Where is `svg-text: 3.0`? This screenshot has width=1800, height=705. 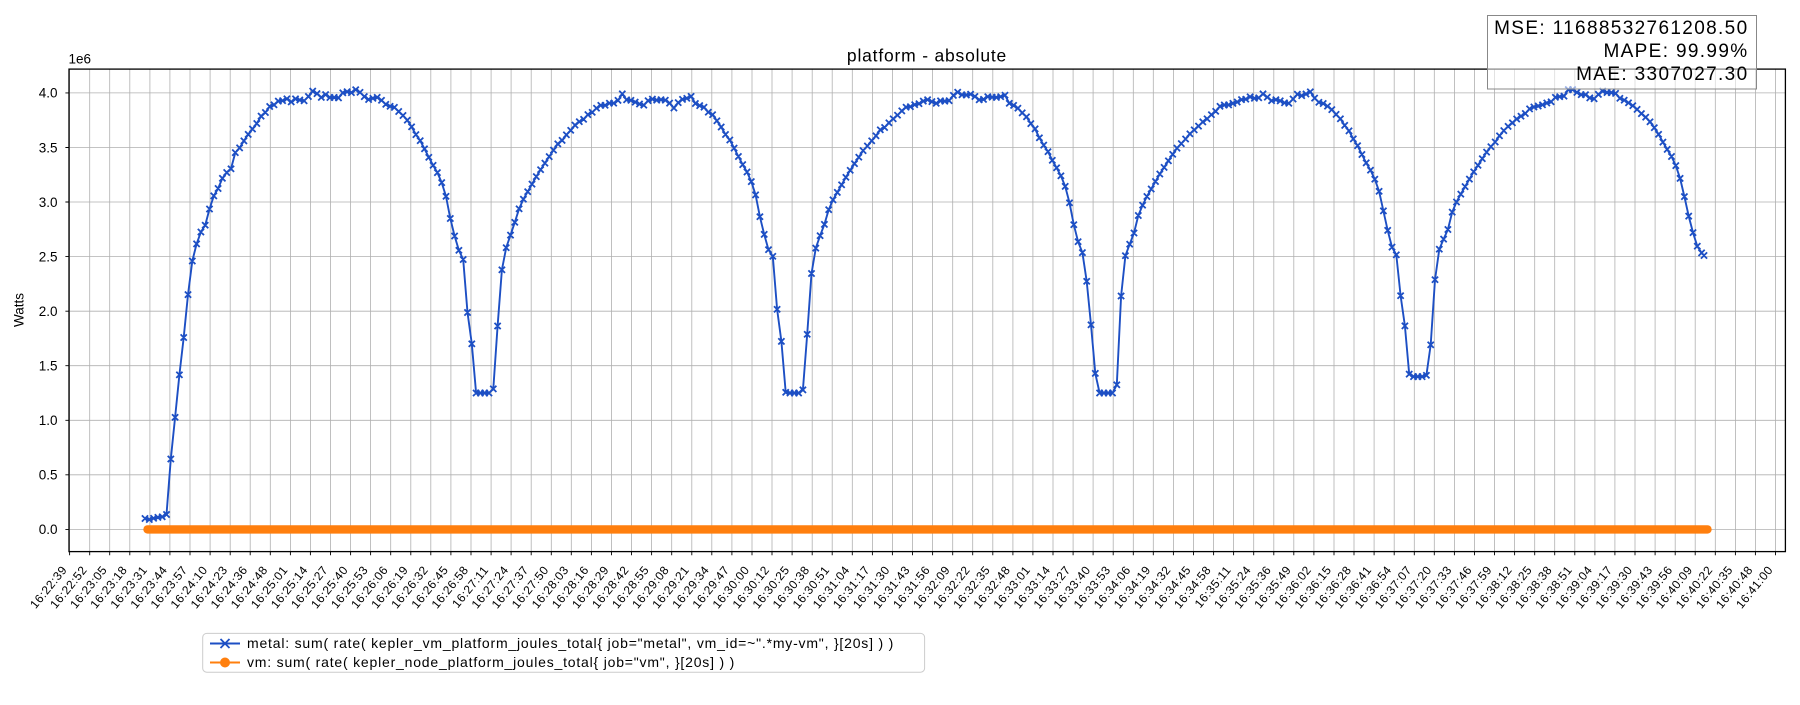
svg-text: 3.0 is located at coordinates (48, 202).